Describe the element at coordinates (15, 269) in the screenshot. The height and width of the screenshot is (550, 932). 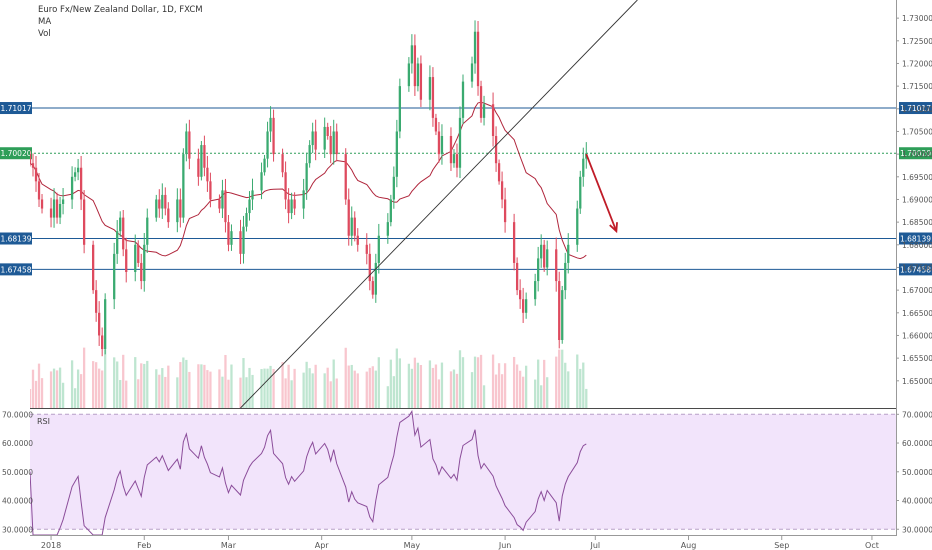
I see `level-tag-left-label: 1.67458` at that location.